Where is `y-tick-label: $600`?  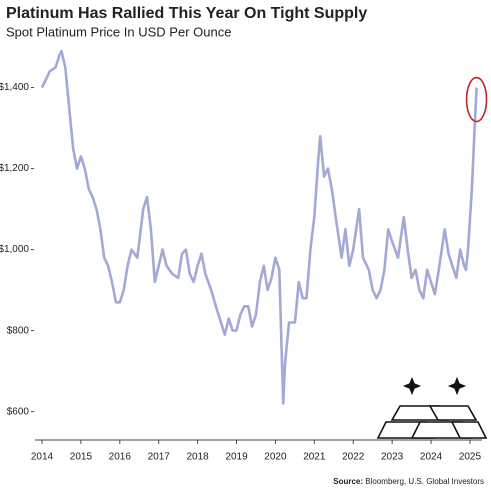
y-tick-label: $600 is located at coordinates (18, 411).